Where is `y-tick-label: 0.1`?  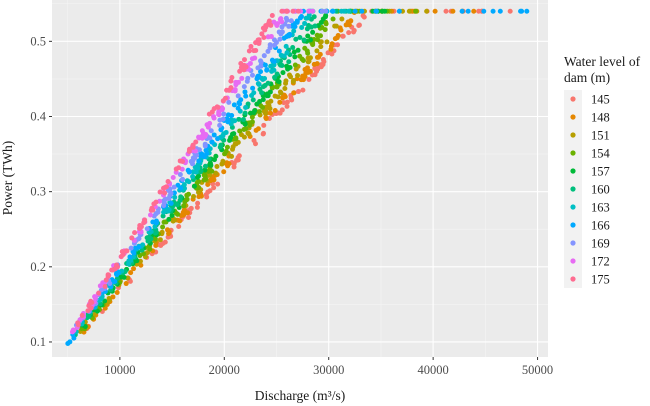 y-tick-label: 0.1 is located at coordinates (38, 342).